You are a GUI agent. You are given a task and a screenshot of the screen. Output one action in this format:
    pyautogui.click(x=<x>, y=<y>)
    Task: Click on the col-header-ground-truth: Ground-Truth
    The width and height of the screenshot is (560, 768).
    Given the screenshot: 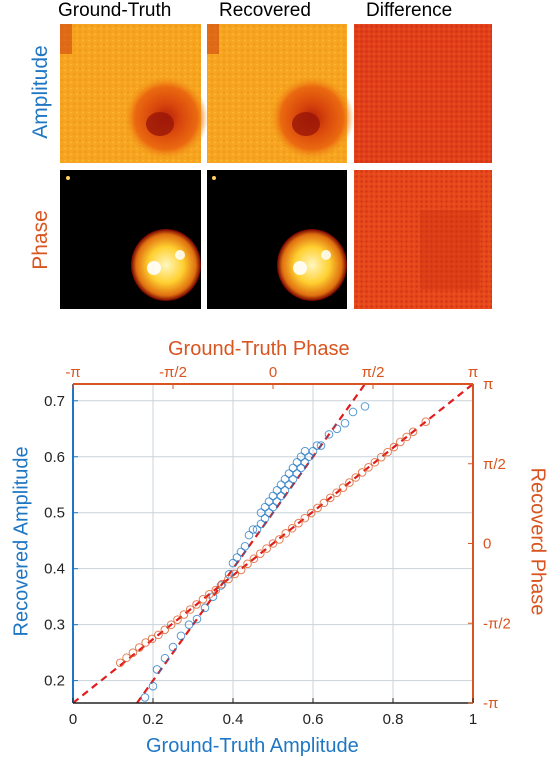 What is the action you would take?
    pyautogui.click(x=115, y=10)
    